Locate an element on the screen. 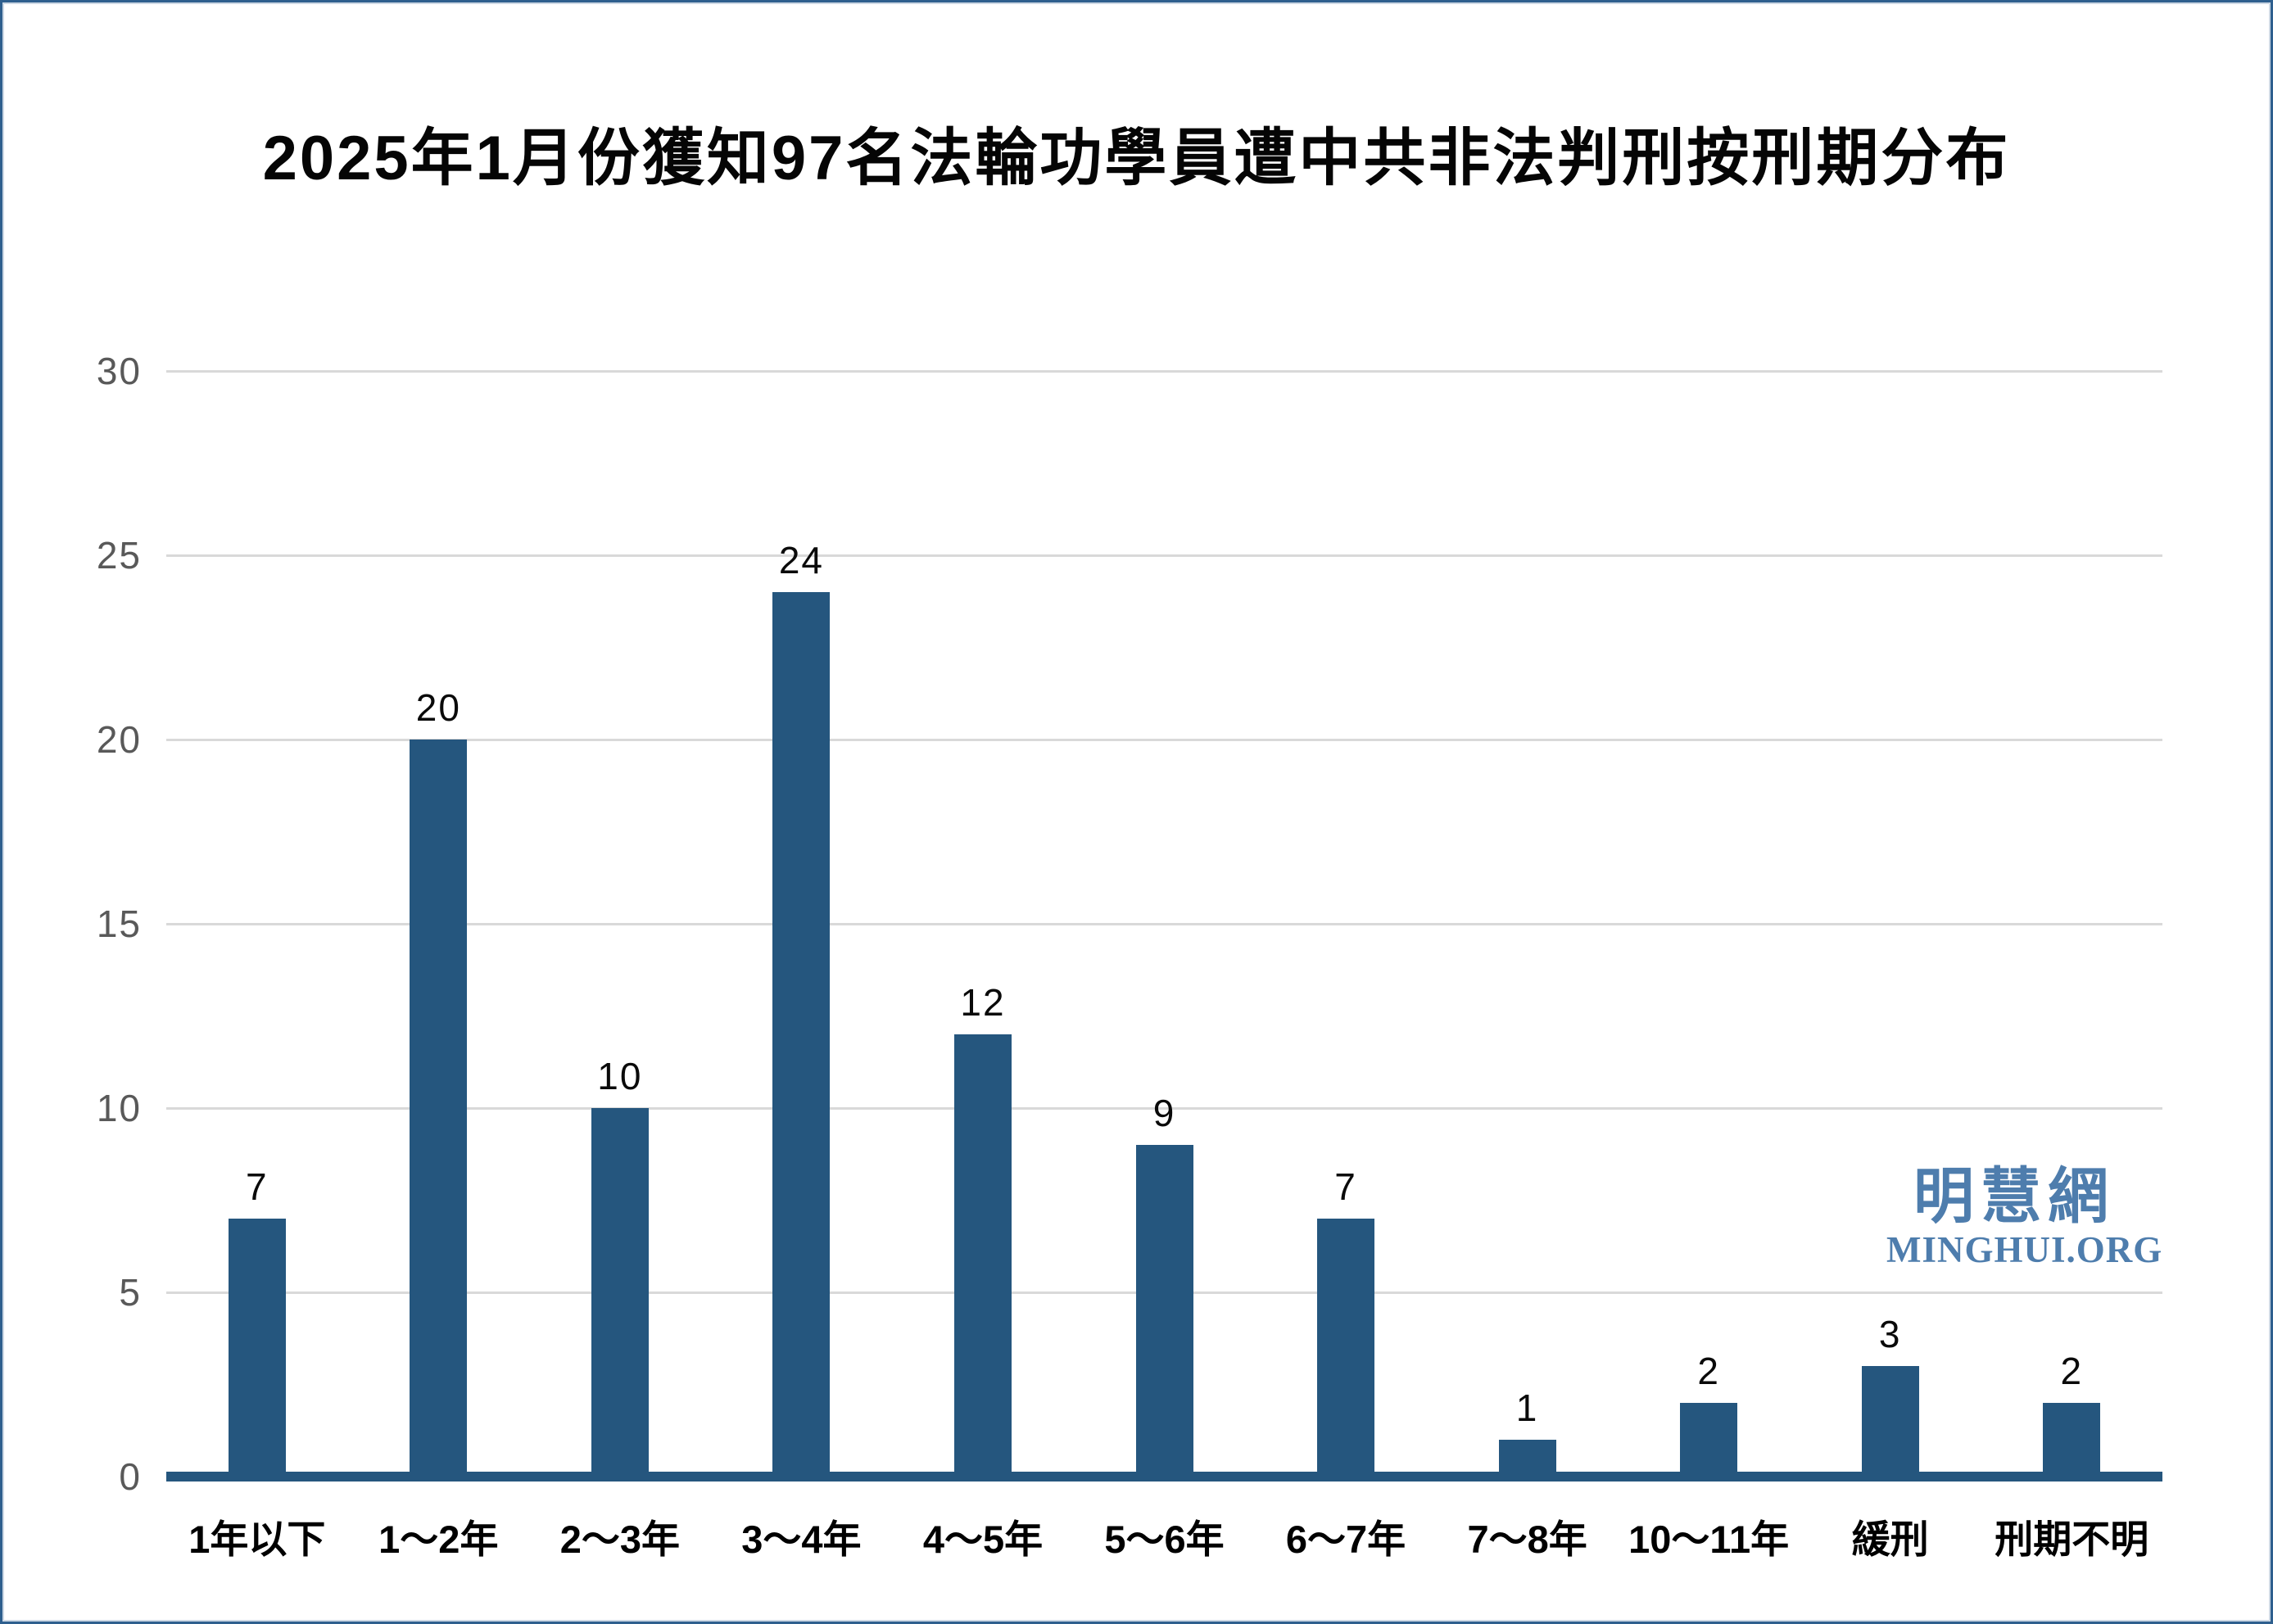 The width and height of the screenshot is (2273, 1624). y-tick-label-15: 15 is located at coordinates (119, 923).